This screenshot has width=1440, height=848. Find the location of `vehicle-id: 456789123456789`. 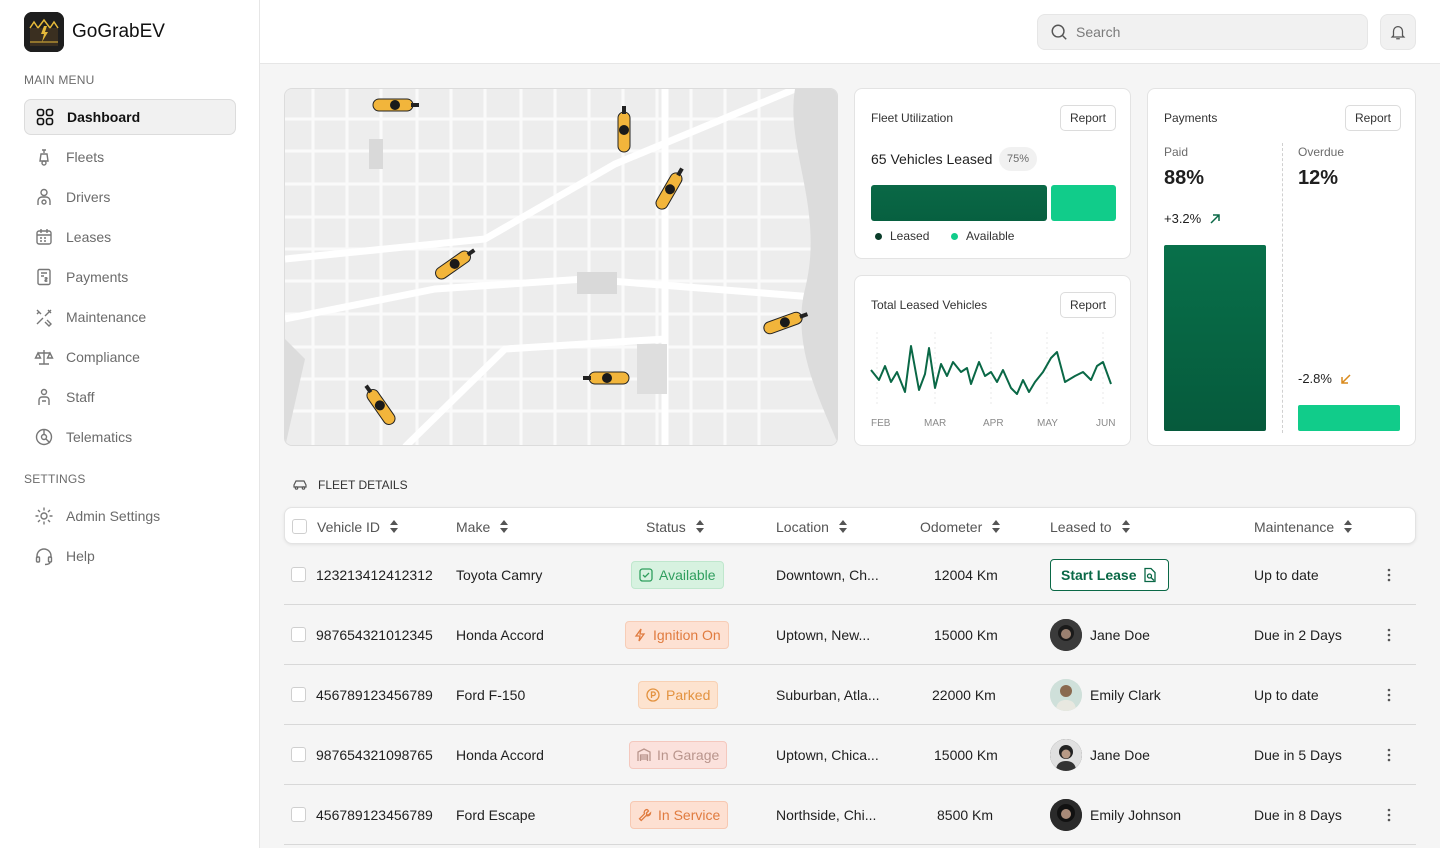

vehicle-id: 456789123456789 is located at coordinates (374, 814).